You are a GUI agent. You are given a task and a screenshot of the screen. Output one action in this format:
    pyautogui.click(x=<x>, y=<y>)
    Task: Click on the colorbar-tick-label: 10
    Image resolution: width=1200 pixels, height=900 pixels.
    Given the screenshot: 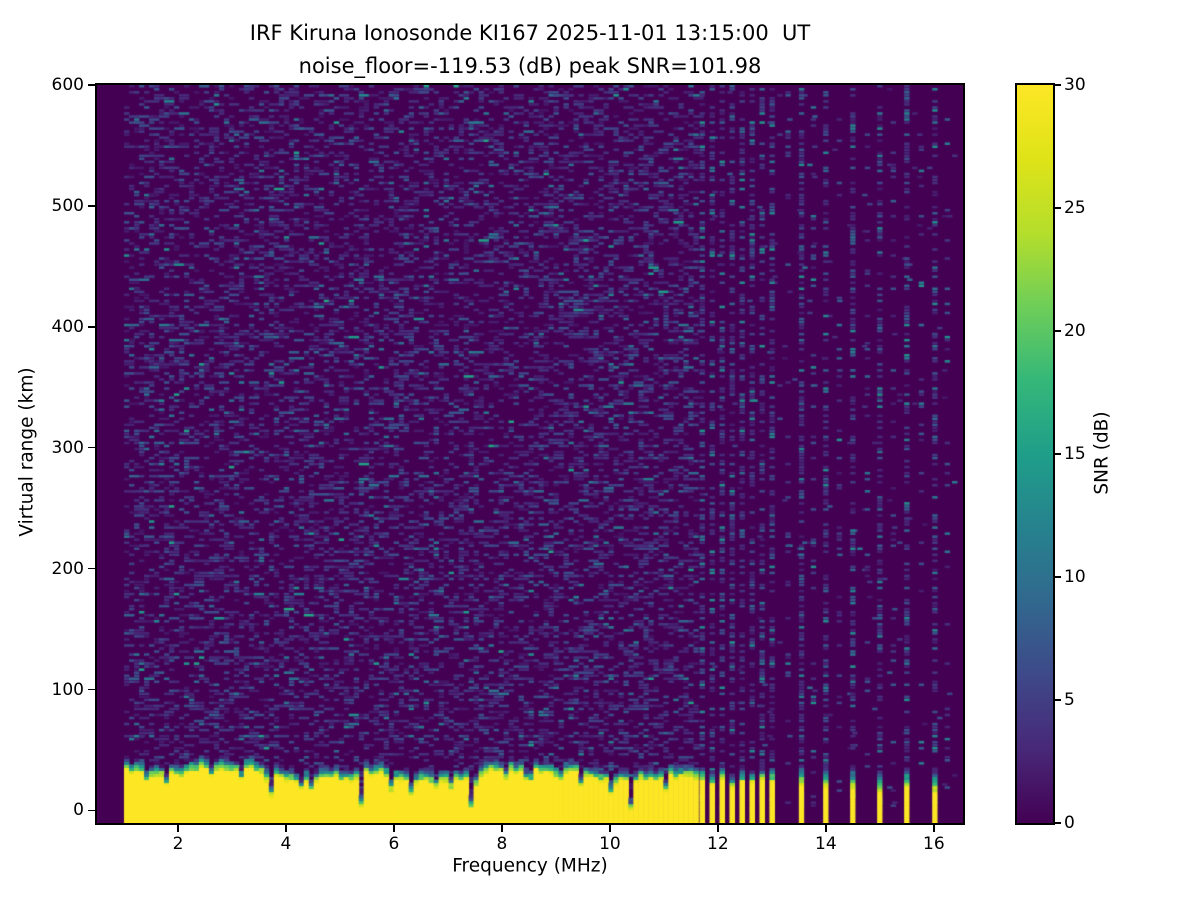 What is the action you would take?
    pyautogui.click(x=1075, y=577)
    